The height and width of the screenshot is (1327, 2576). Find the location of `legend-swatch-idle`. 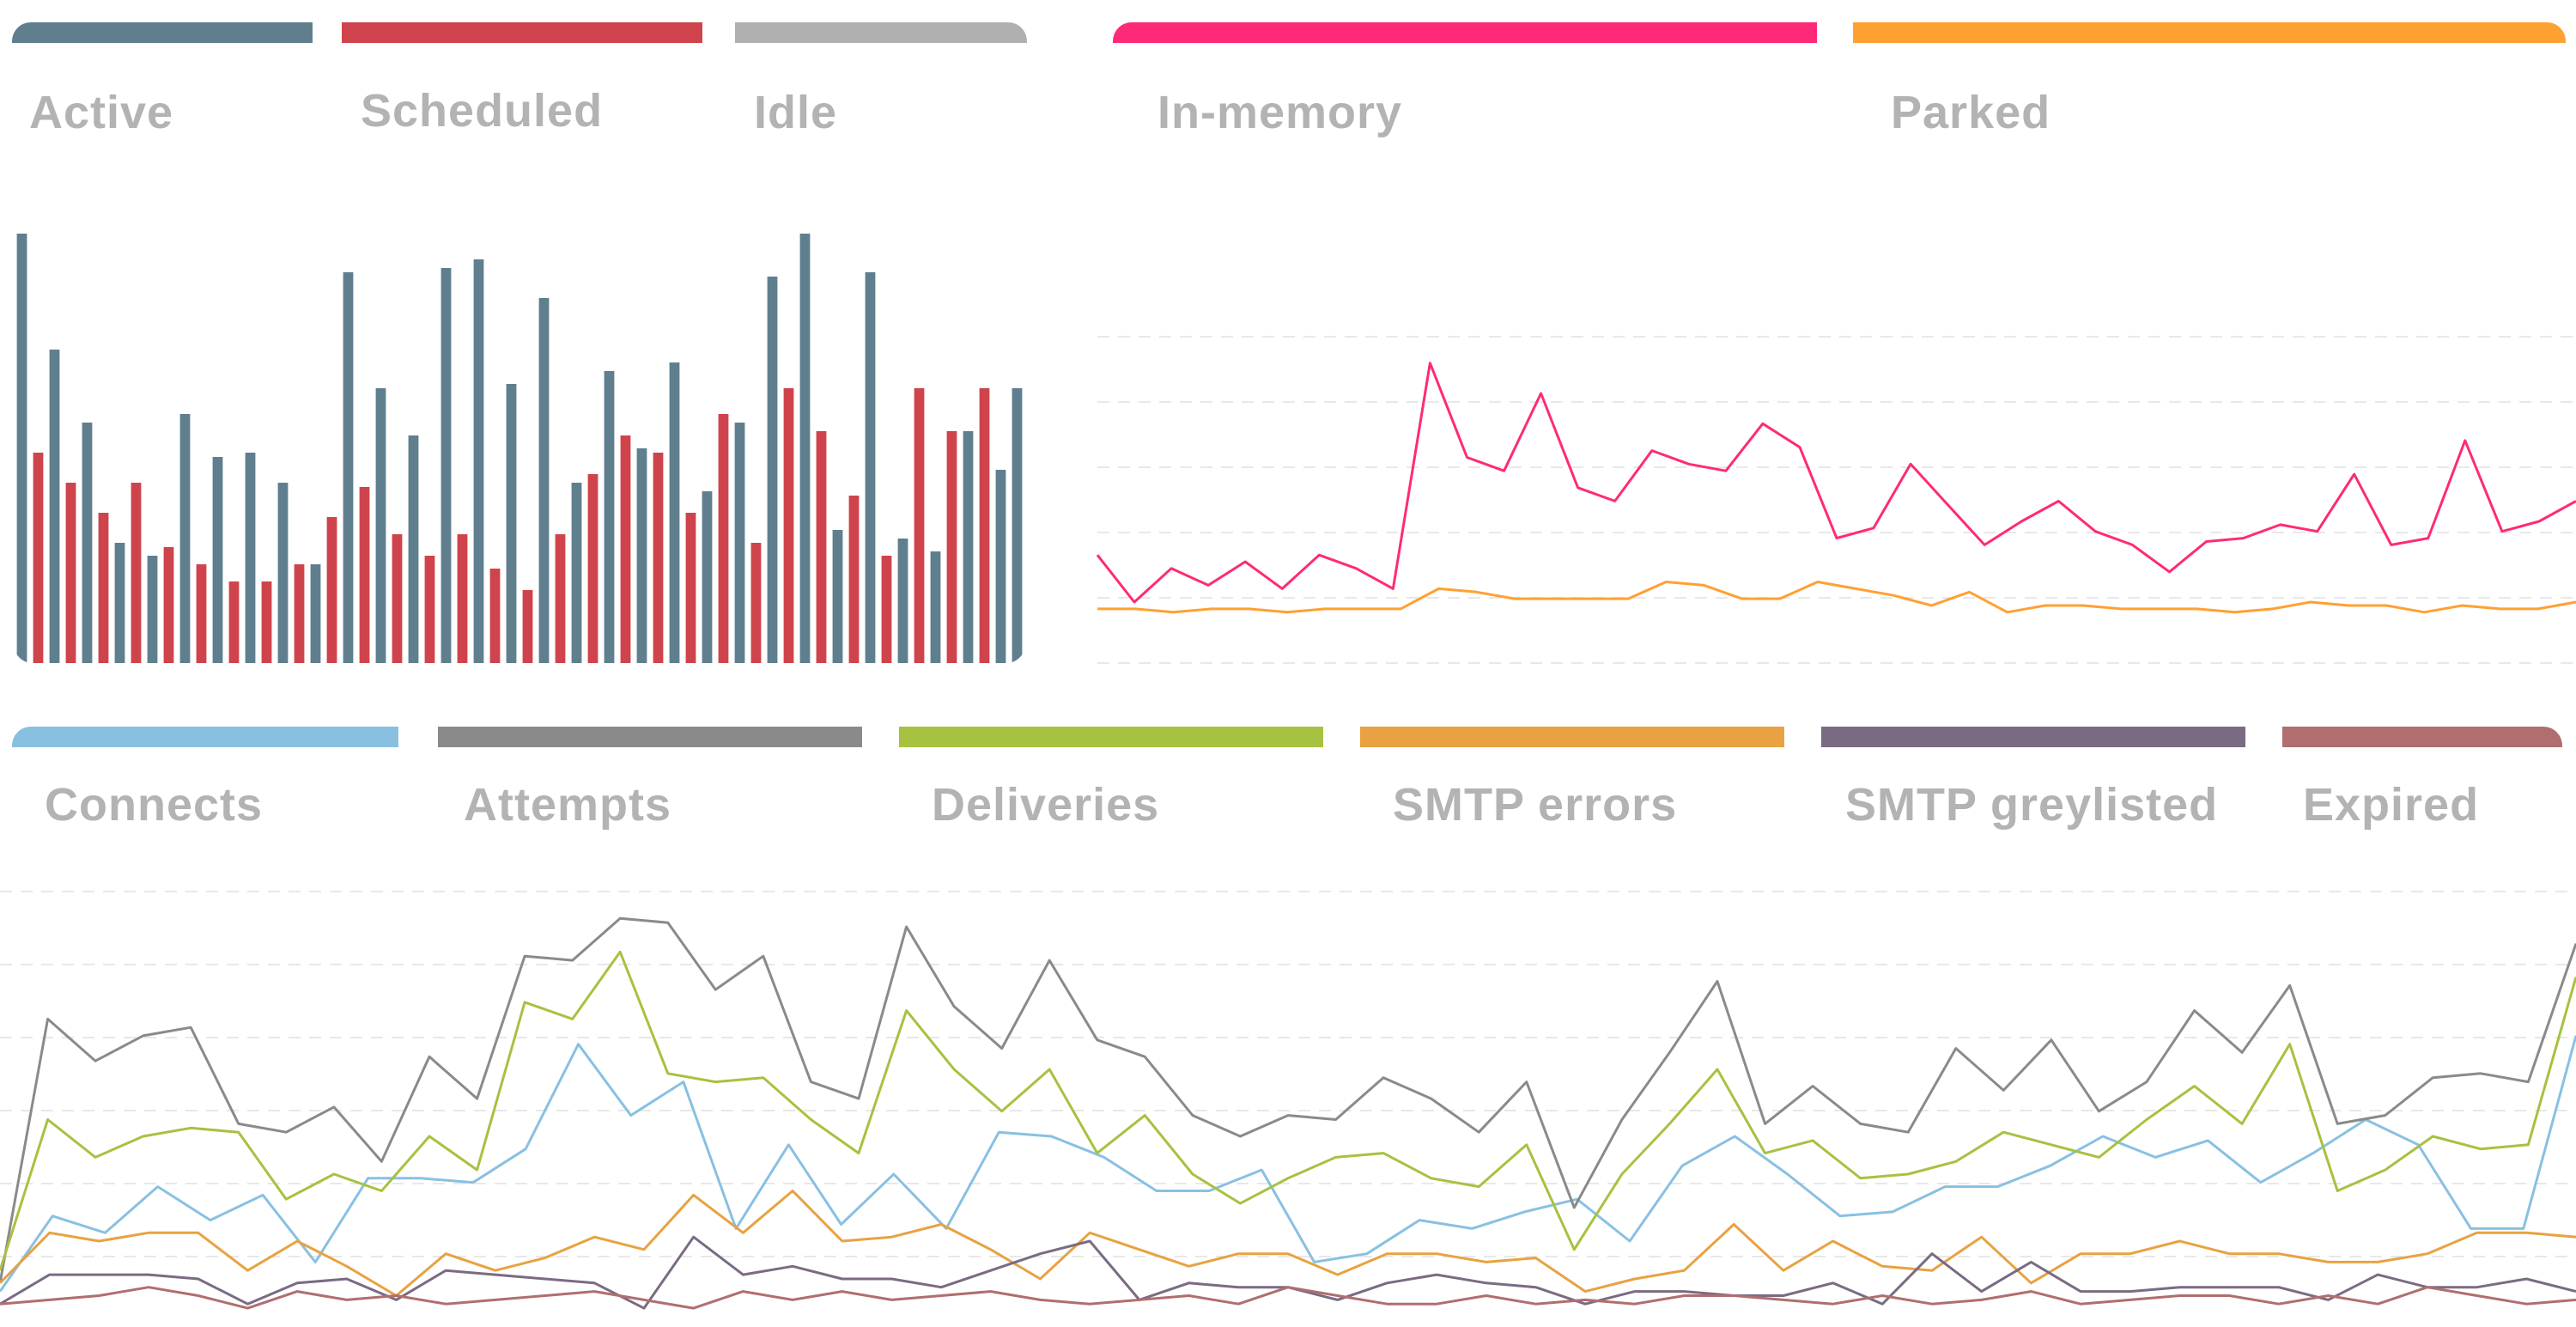

legend-swatch-idle is located at coordinates (881, 33).